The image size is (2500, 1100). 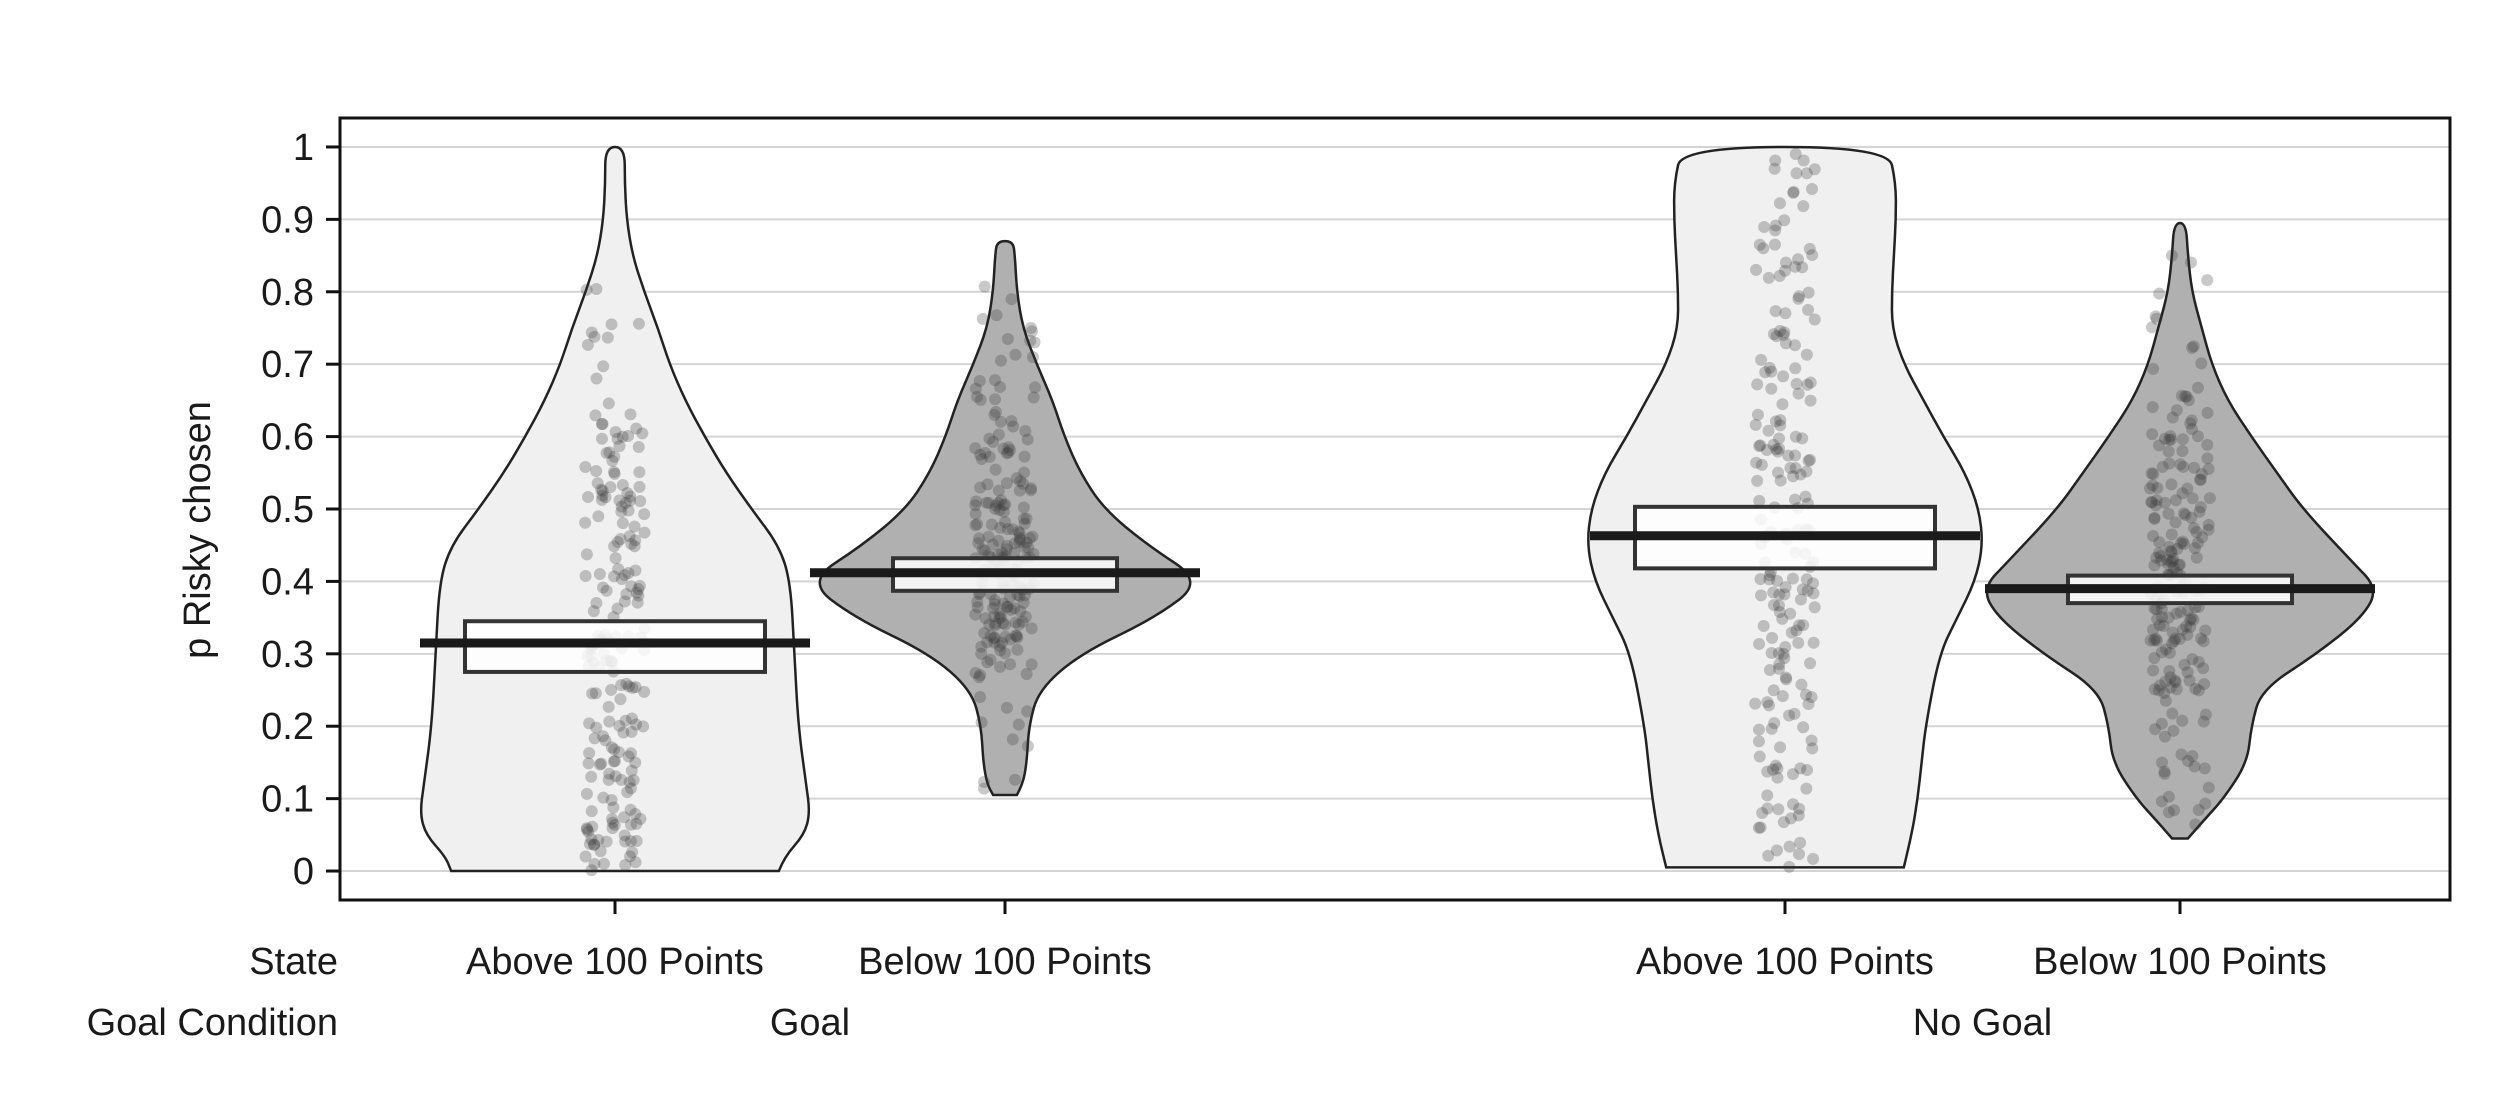 I want to click on state-label: Above 100 Points, so click(x=1785, y=962).